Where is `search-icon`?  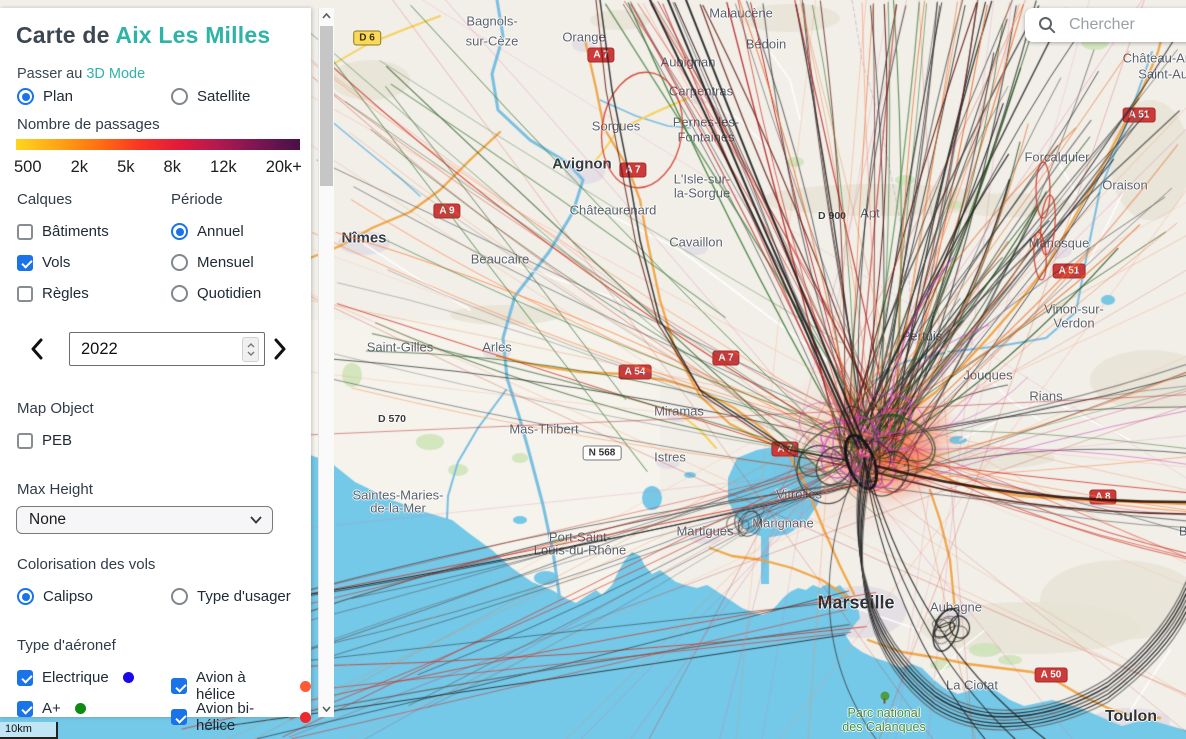
search-icon is located at coordinates (1047, 25).